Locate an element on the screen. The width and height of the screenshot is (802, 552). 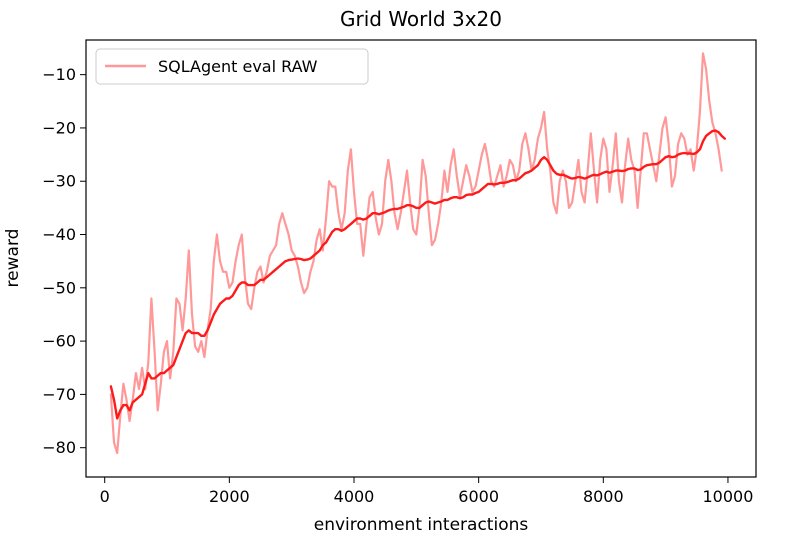
y-tick-label: −80 is located at coordinates (59, 447).